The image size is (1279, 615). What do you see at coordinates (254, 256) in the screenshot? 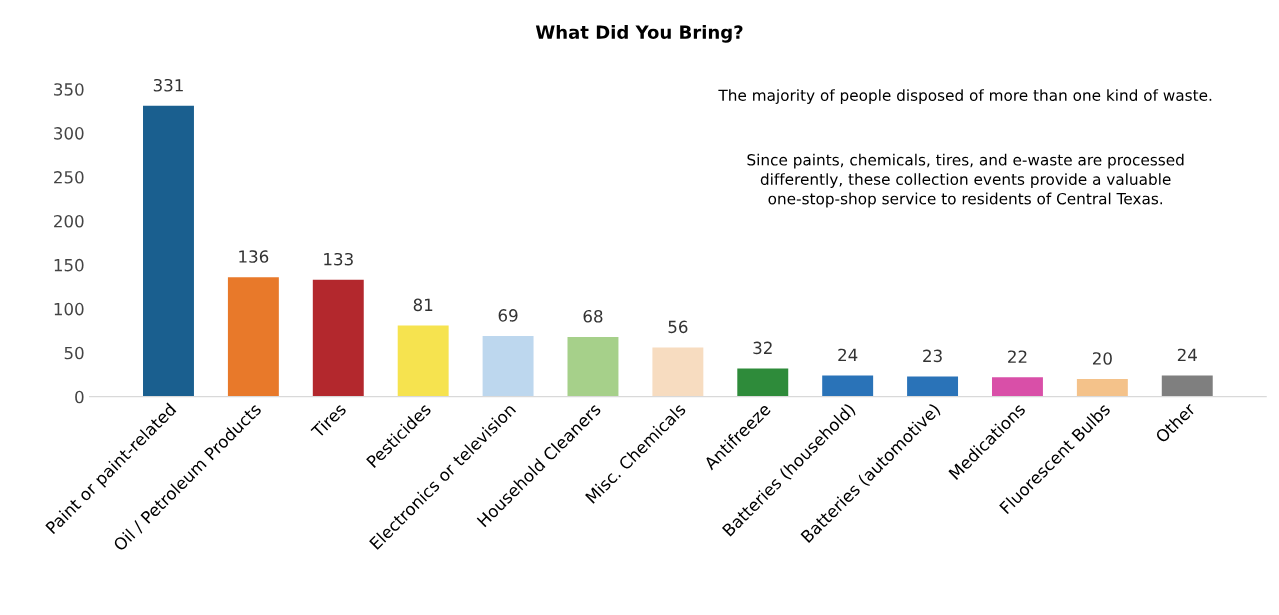
I see `data-label: 136` at bounding box center [254, 256].